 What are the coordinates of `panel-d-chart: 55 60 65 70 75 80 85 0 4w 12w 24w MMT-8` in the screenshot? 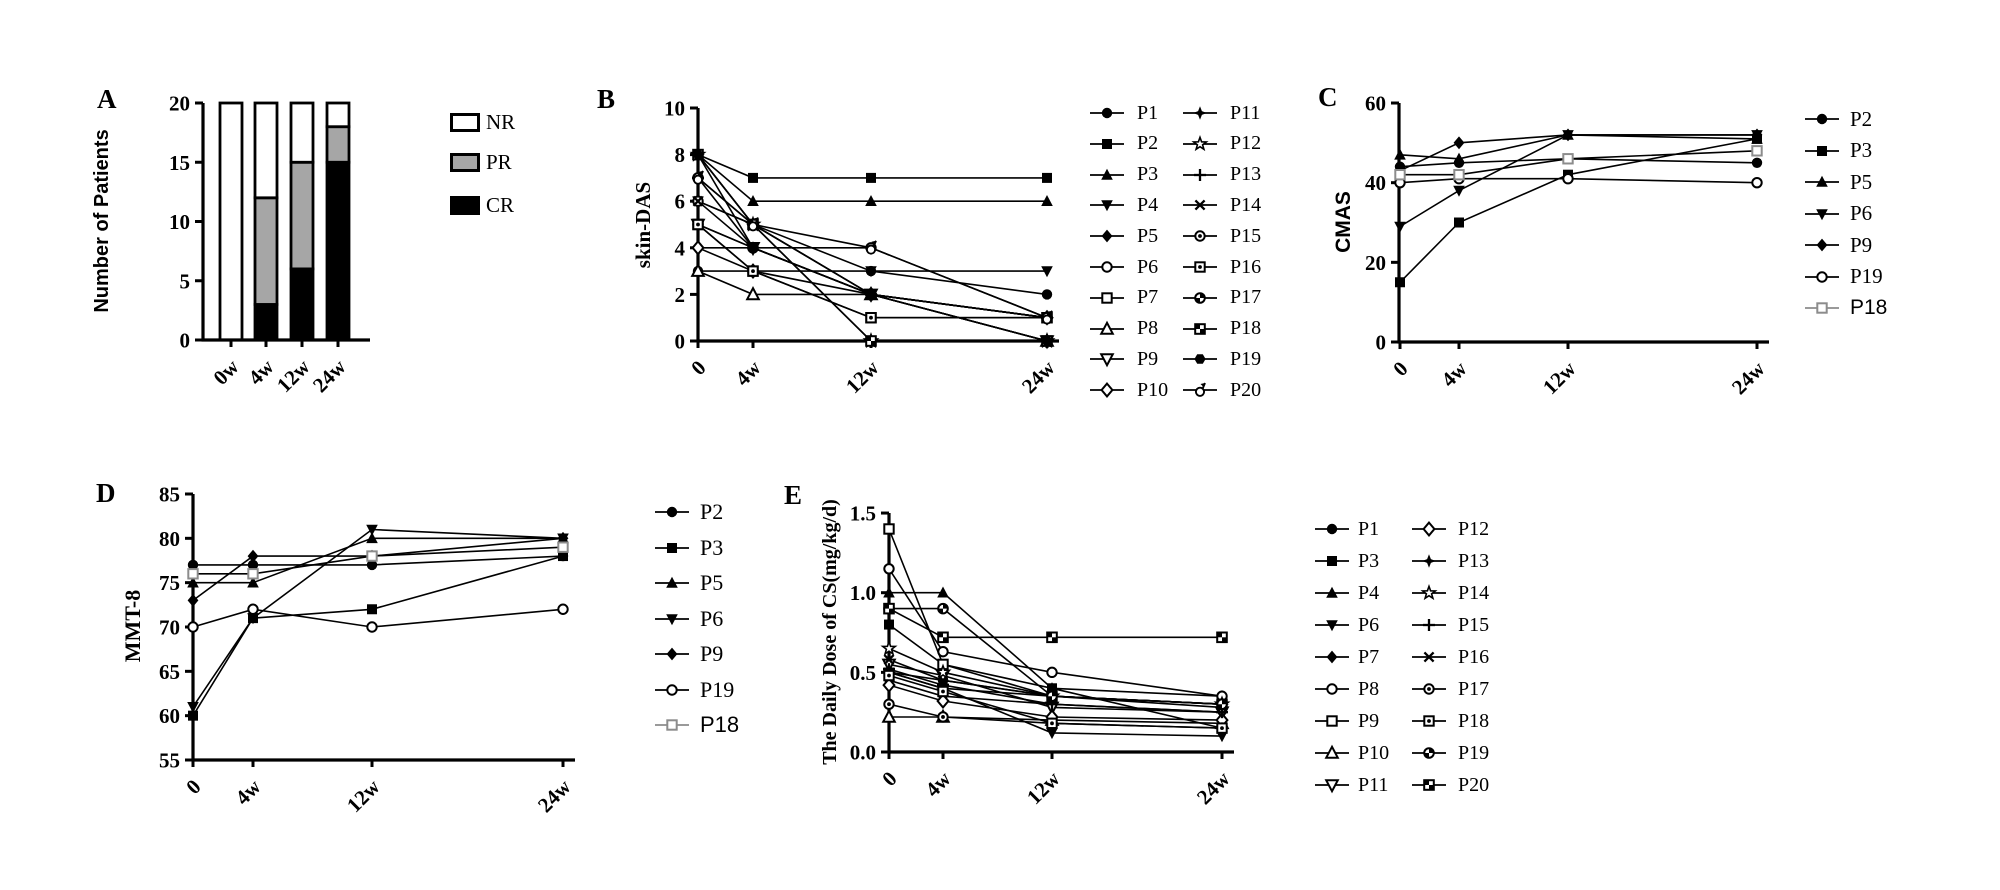 It's located at (348, 649).